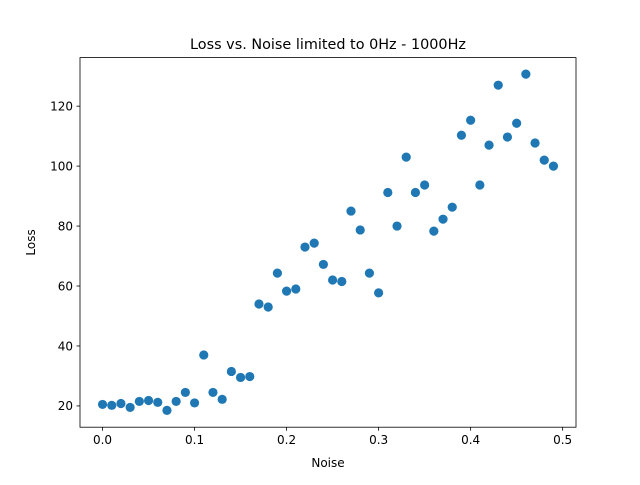  I want to click on x-tick-label: 0.2, so click(286, 440).